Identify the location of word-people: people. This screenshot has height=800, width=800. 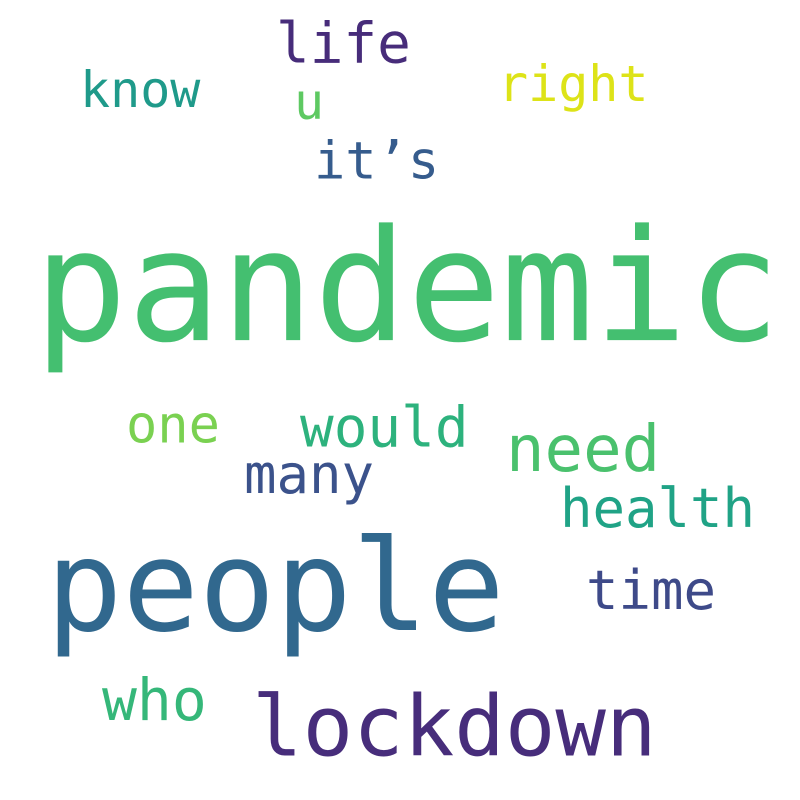
(275, 585).